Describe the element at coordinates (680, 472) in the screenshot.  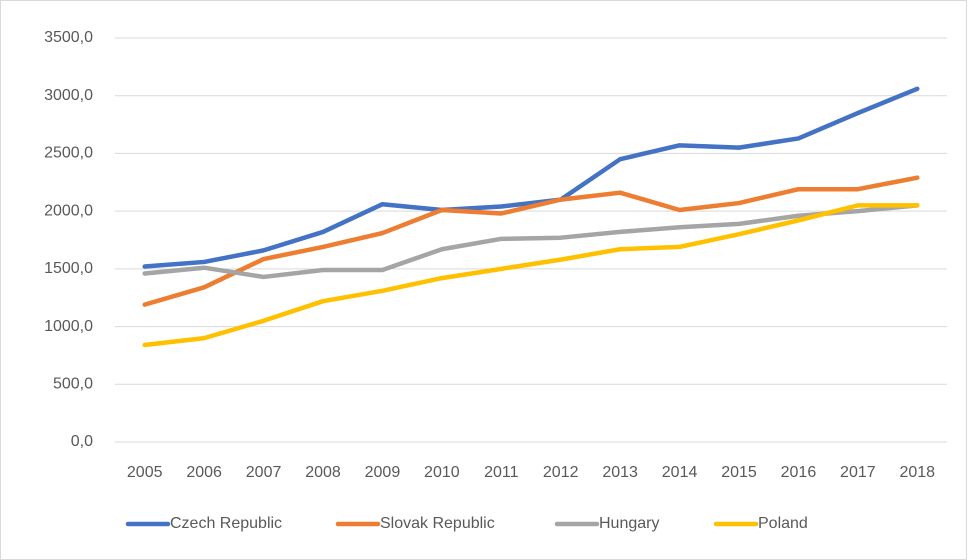
I see `x-tick-label: 2014` at that location.